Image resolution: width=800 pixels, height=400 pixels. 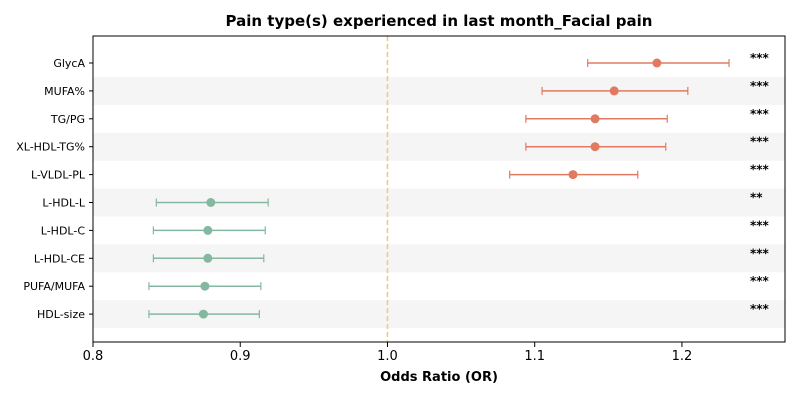 What do you see at coordinates (647, 115) in the screenshot?
I see `row-mark-tg-pg: ***` at bounding box center [647, 115].